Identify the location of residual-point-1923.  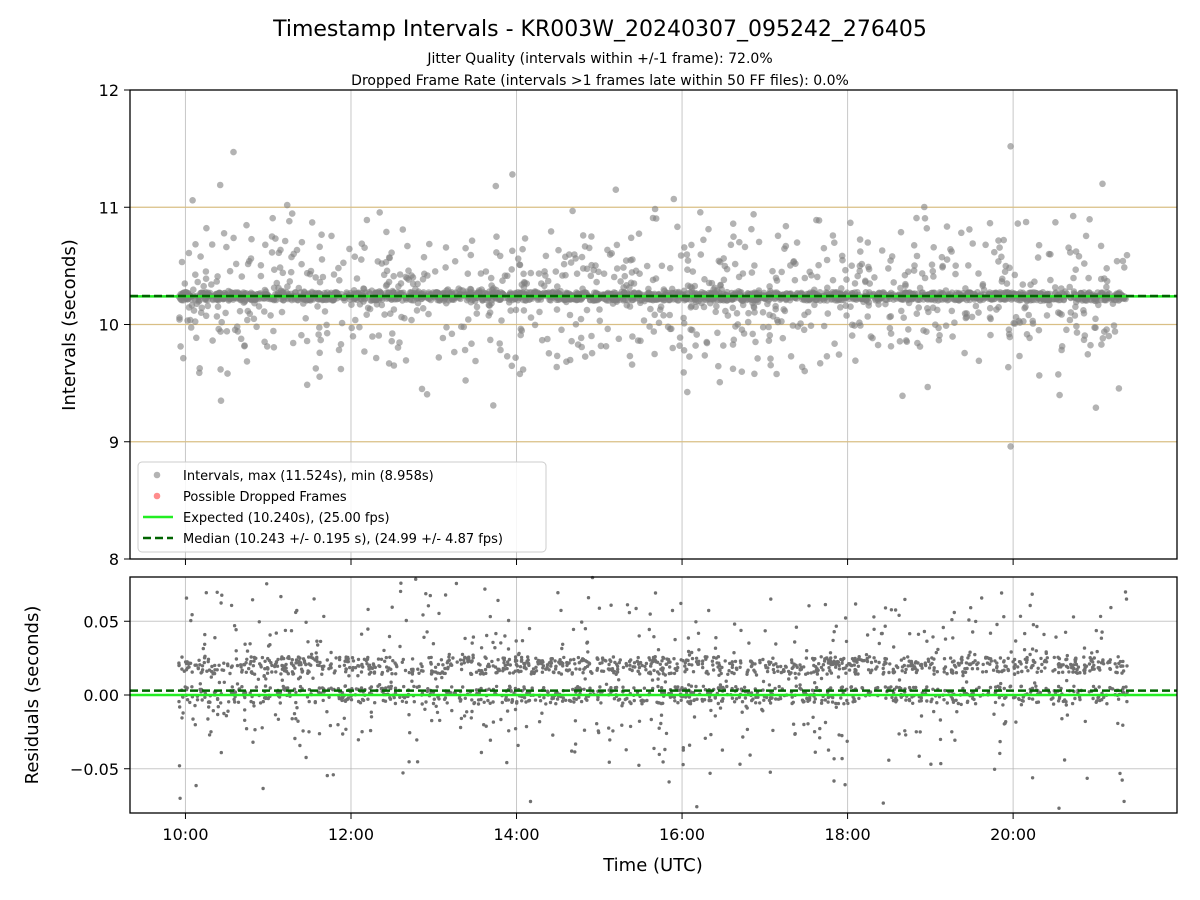
(1080, 699).